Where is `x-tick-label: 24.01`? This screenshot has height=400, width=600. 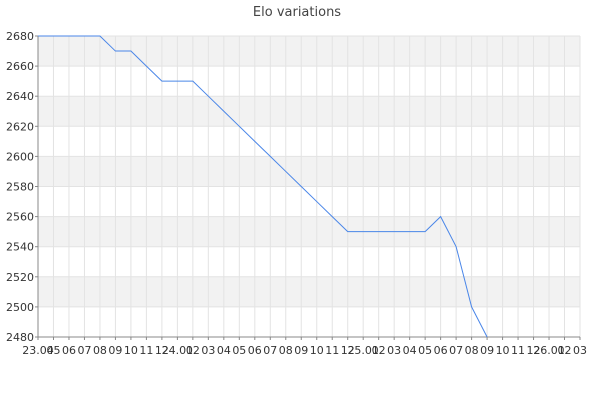
x-tick-label: 24.01 is located at coordinates (178, 350).